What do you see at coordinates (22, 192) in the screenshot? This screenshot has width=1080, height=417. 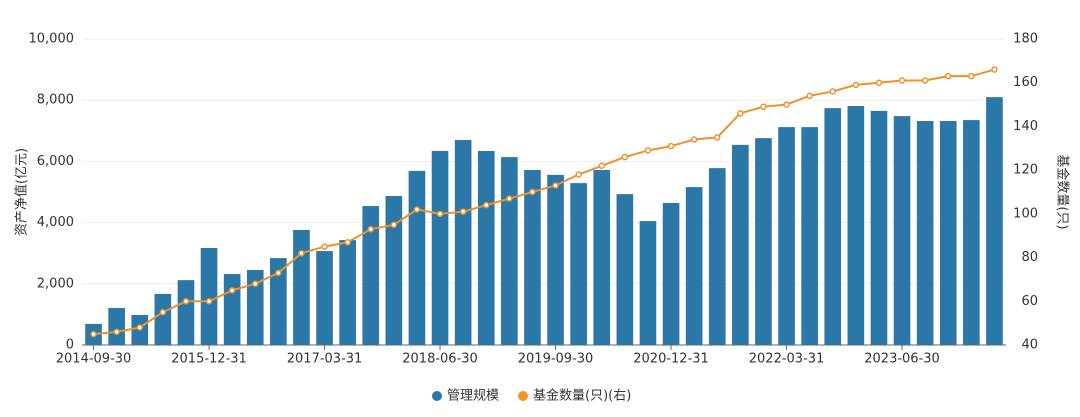 I see `y-axis-title: 资产净值(亿元)` at bounding box center [22, 192].